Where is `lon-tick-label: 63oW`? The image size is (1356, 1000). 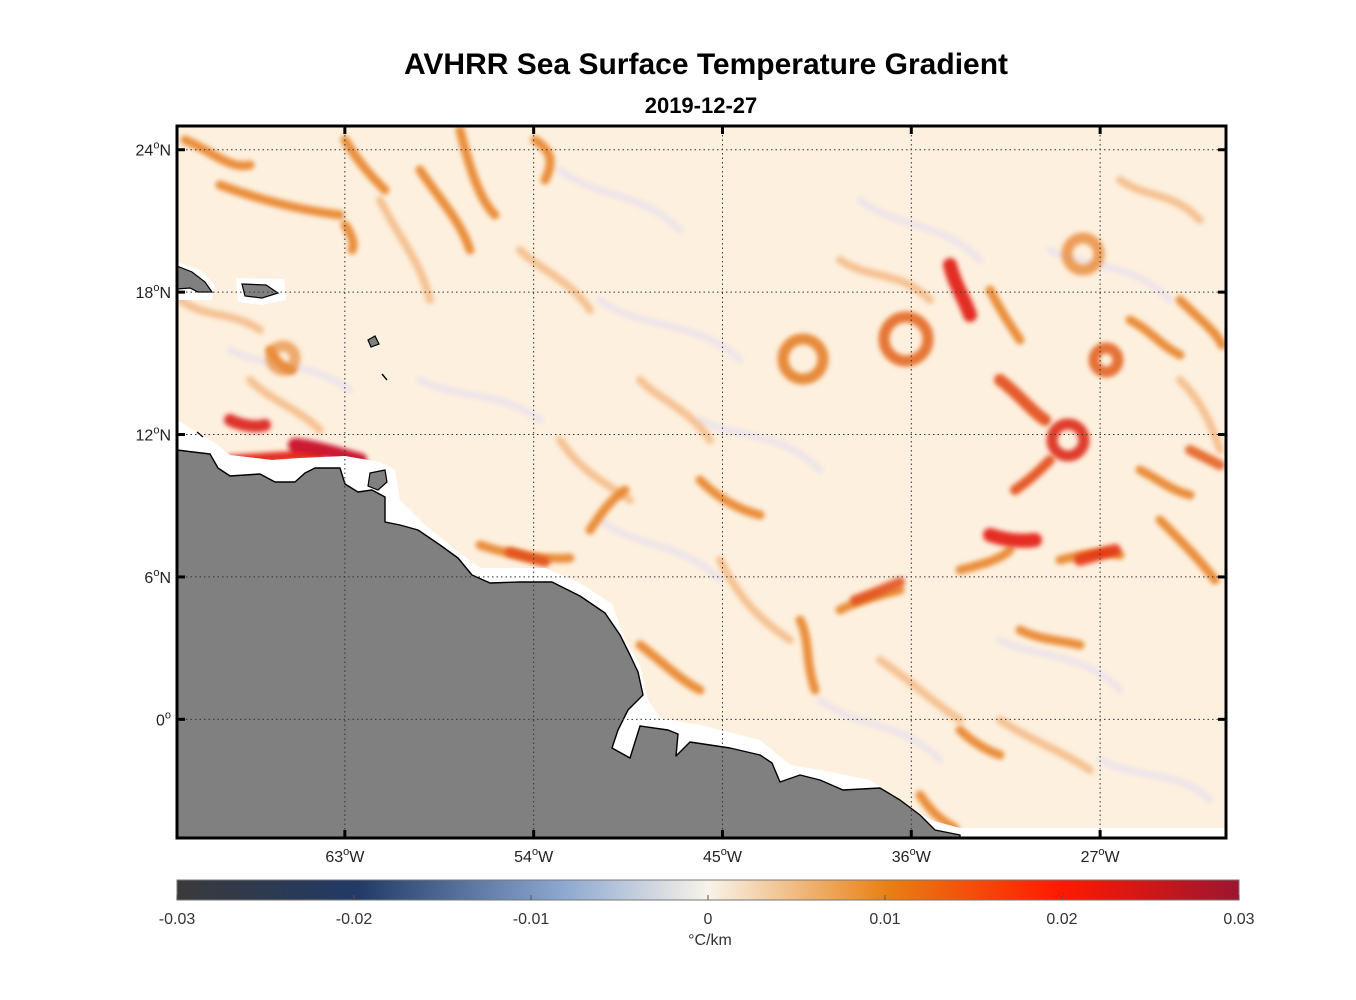
lon-tick-label: 63oW is located at coordinates (345, 856).